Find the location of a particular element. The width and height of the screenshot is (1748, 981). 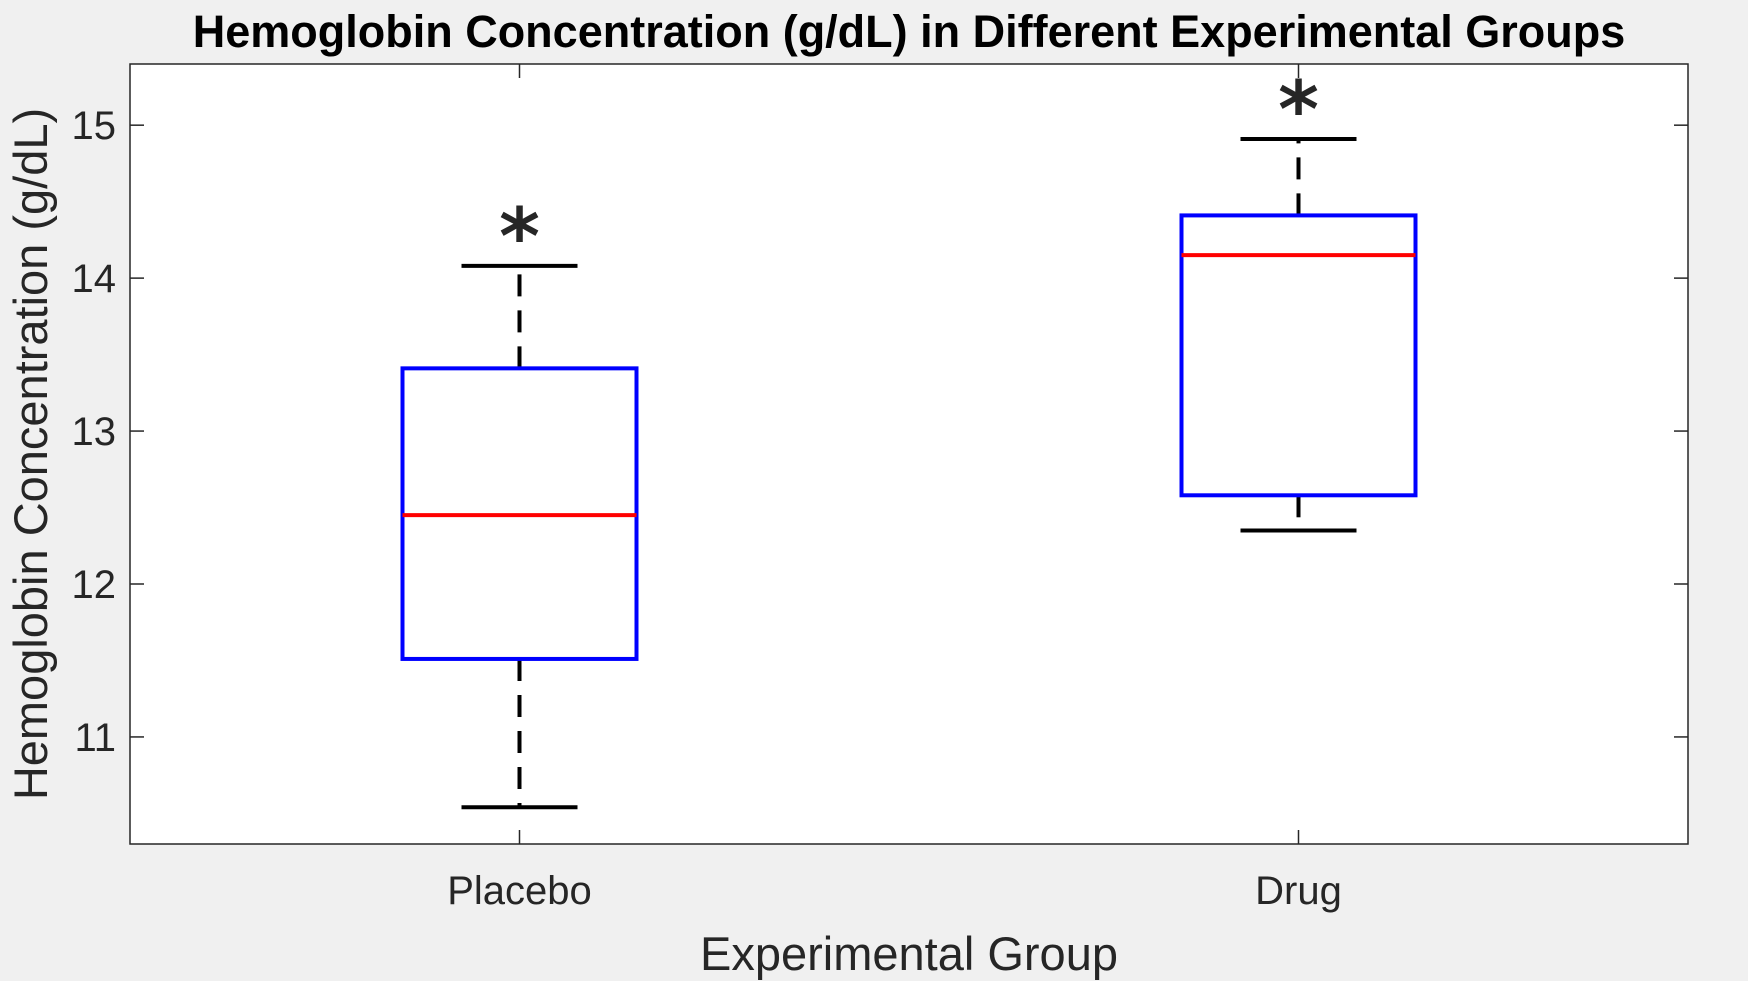

y-tick-label-13: 13 is located at coordinates (94, 432).